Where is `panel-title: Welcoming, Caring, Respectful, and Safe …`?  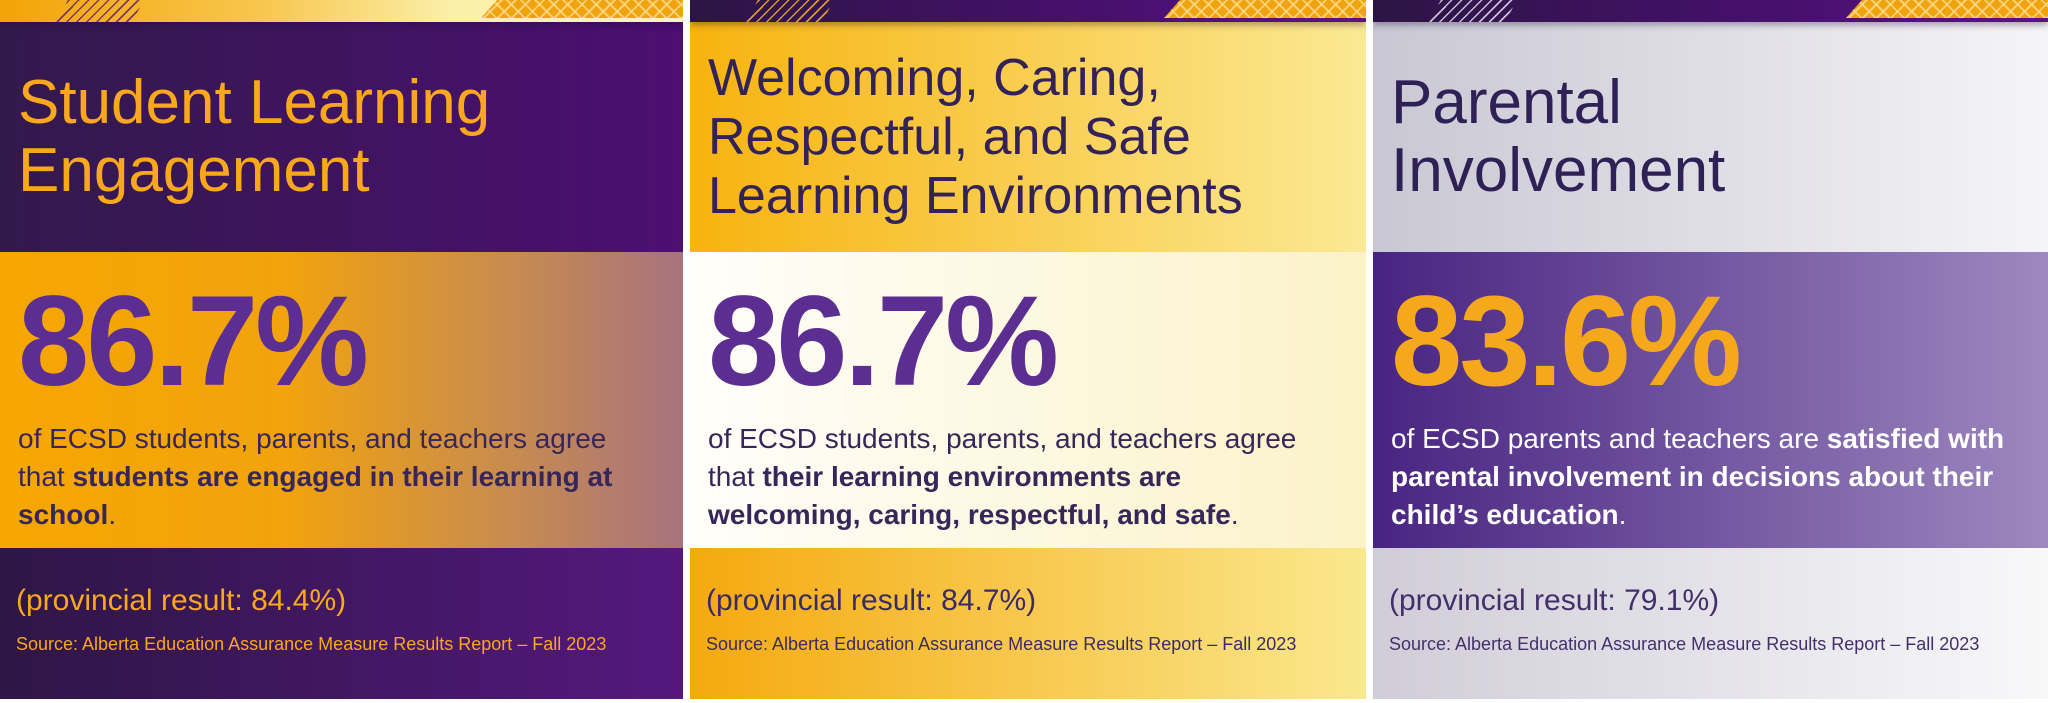 panel-title: Welcoming, Caring, Respectful, and Safe … is located at coordinates (975, 136).